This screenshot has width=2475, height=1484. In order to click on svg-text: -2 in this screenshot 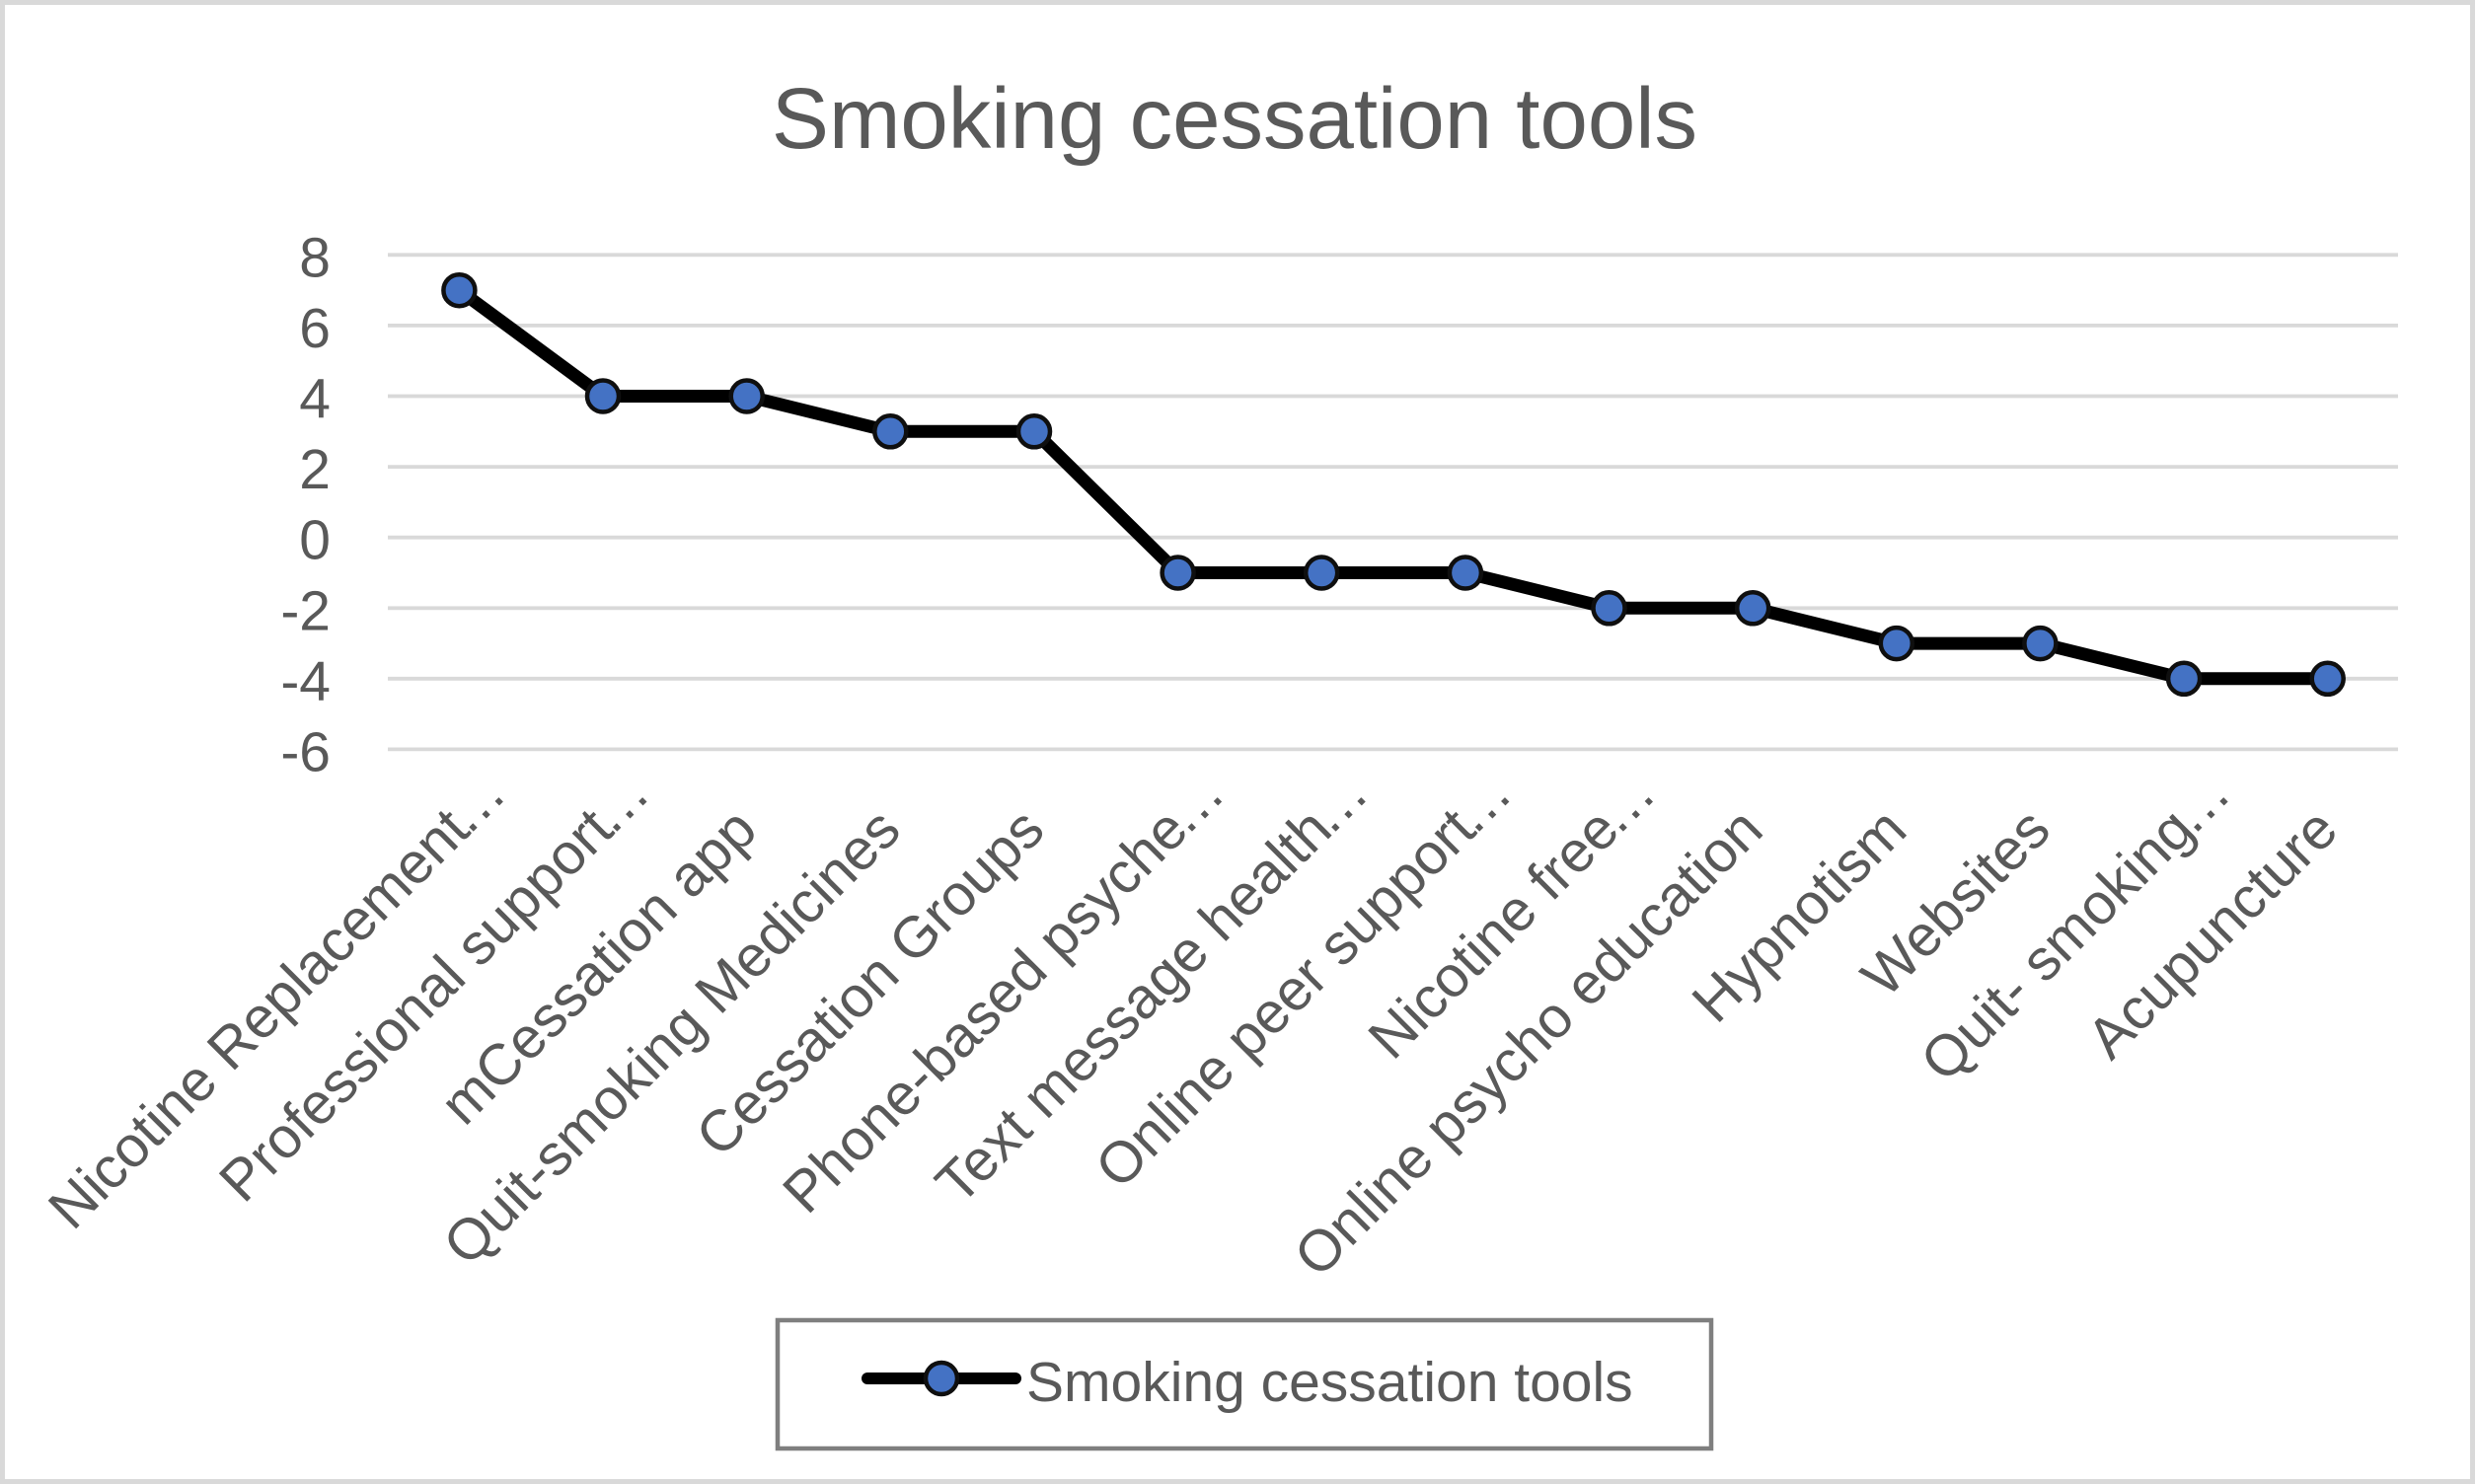, I will do `click(306, 610)`.